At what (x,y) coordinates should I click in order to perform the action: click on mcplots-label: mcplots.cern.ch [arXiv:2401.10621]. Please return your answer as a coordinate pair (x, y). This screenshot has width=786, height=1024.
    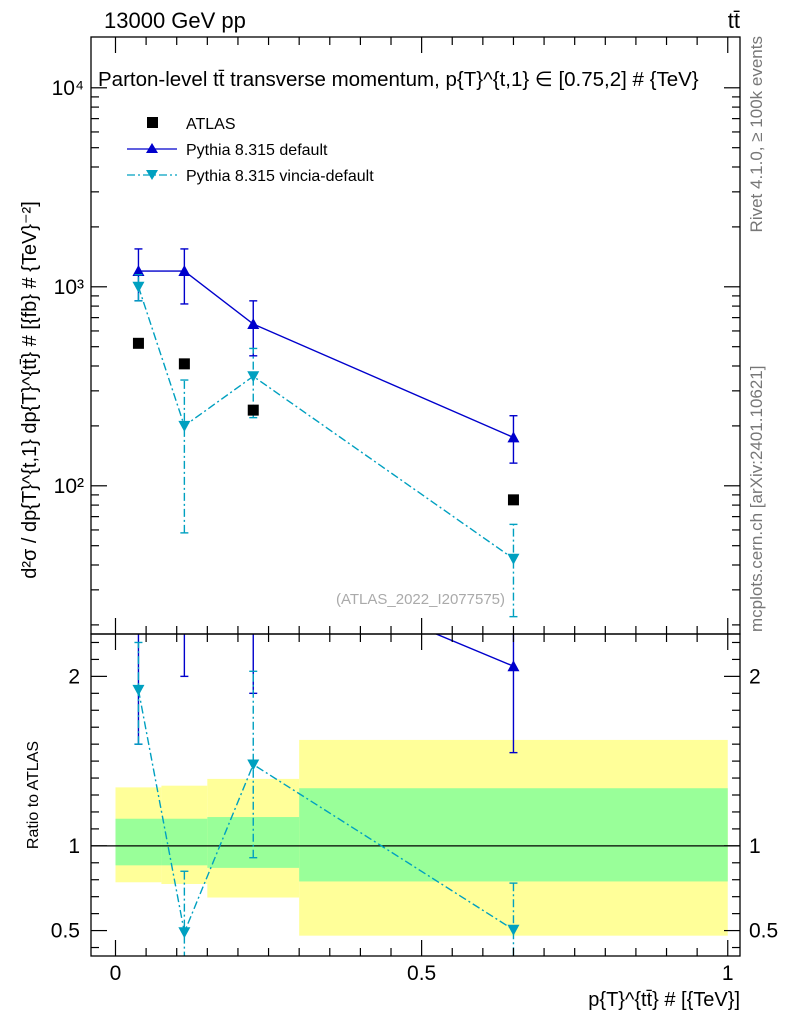
    Looking at the image, I should click on (756, 499).